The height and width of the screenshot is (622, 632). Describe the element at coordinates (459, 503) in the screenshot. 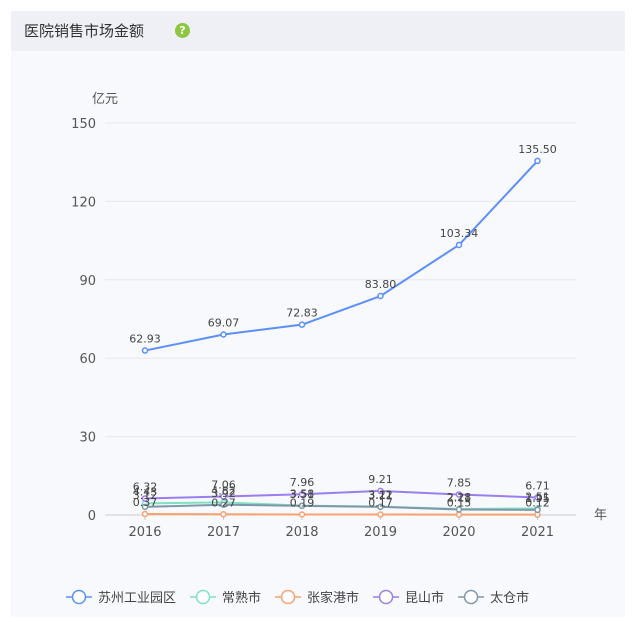

I see `data-label: 0.15` at that location.